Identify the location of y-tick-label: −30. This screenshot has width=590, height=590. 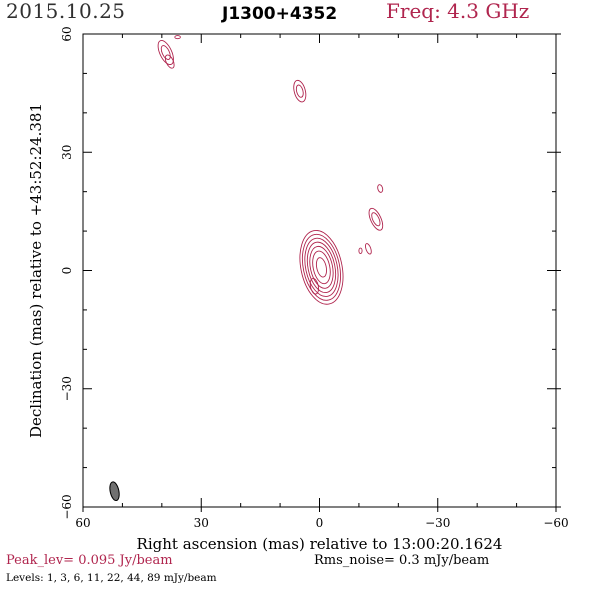
(67, 388).